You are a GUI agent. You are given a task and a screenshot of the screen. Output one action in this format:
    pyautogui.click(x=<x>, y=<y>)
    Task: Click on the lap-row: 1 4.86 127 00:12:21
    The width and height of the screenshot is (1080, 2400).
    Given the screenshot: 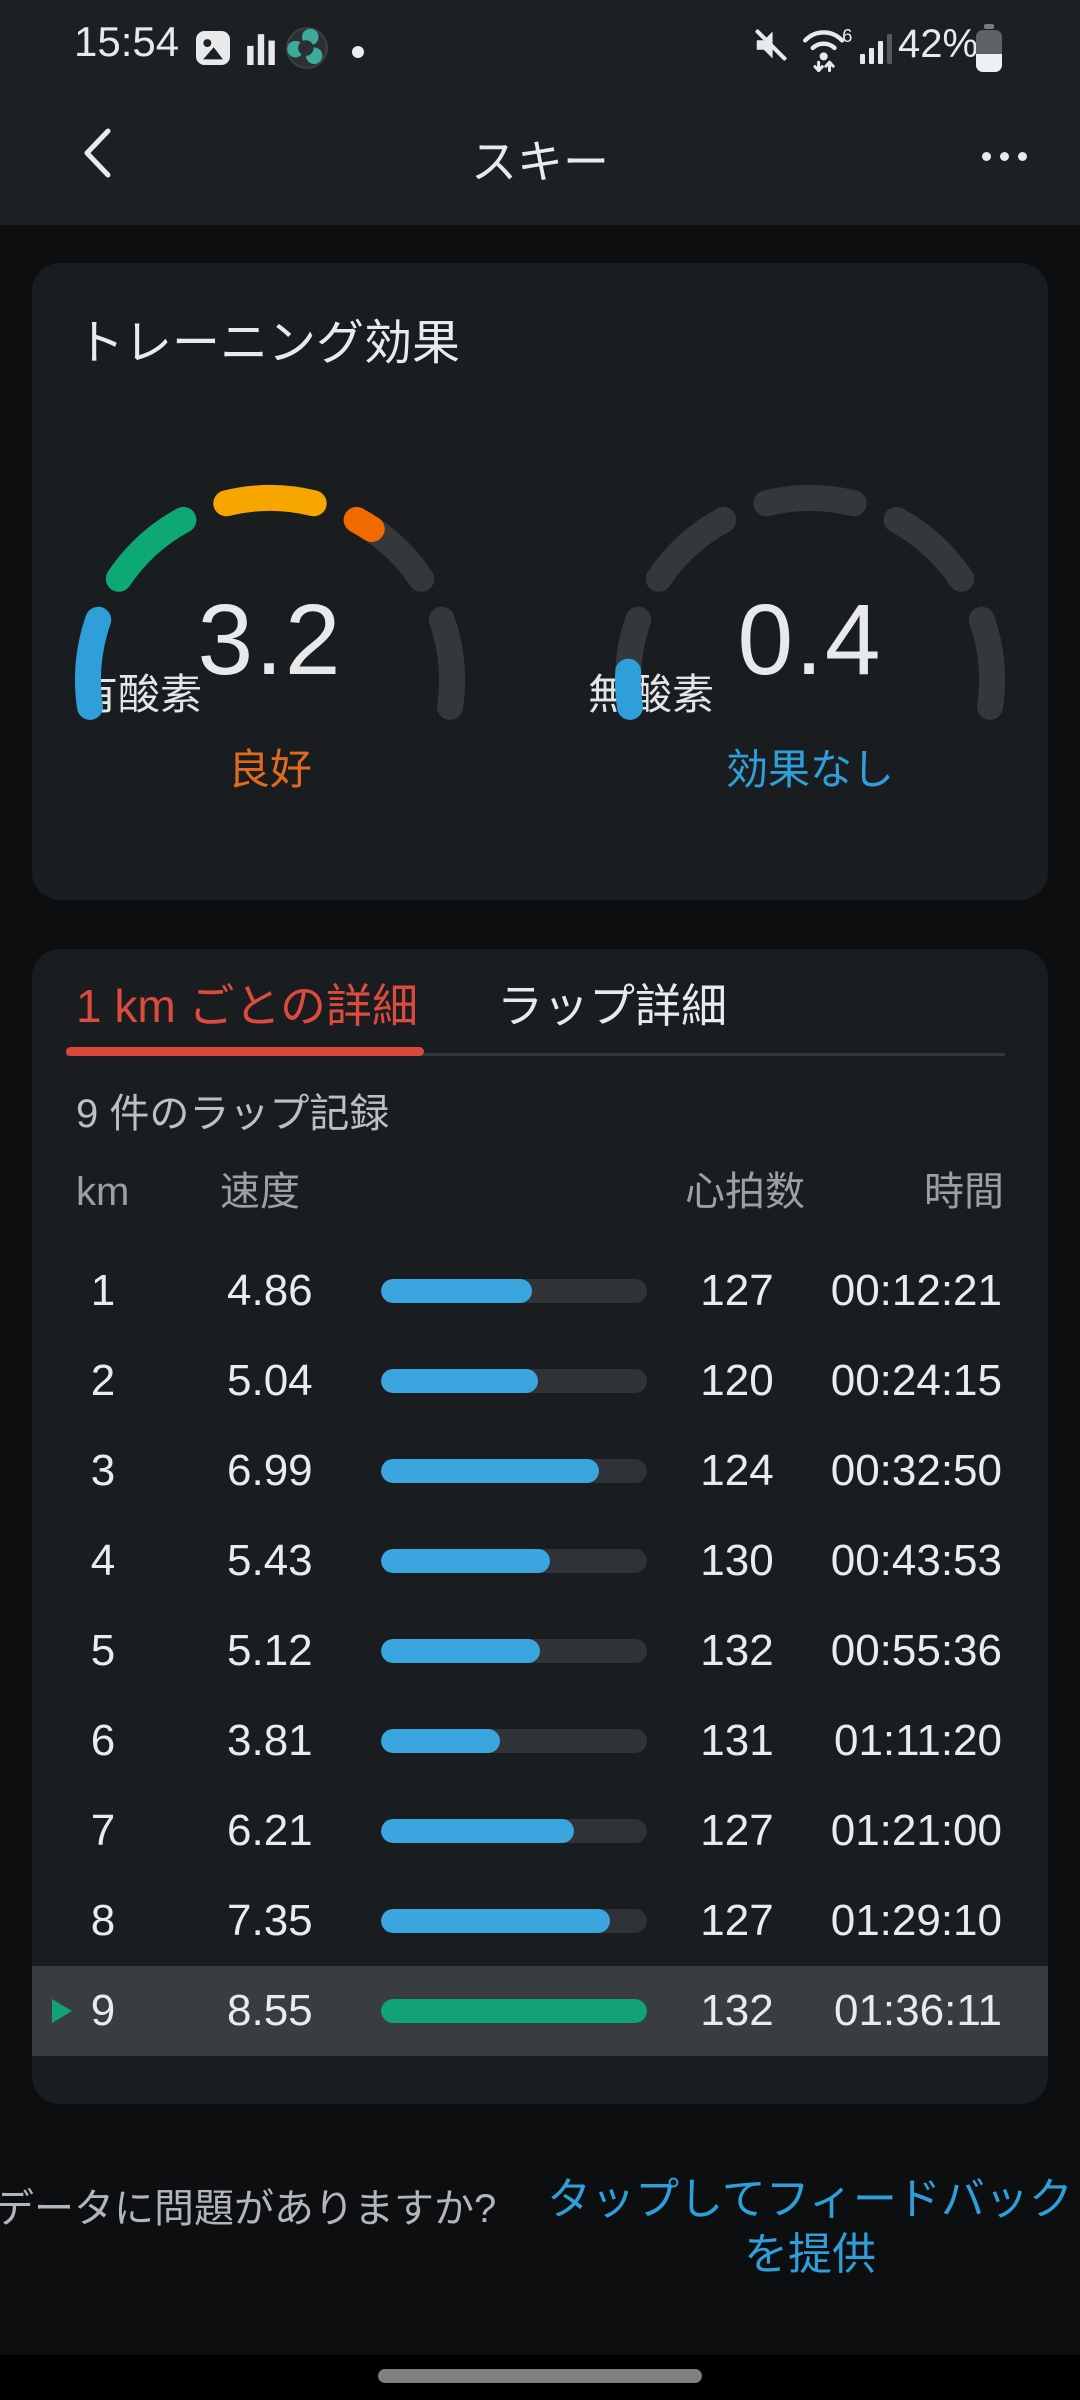 What is the action you would take?
    pyautogui.click(x=540, y=1291)
    